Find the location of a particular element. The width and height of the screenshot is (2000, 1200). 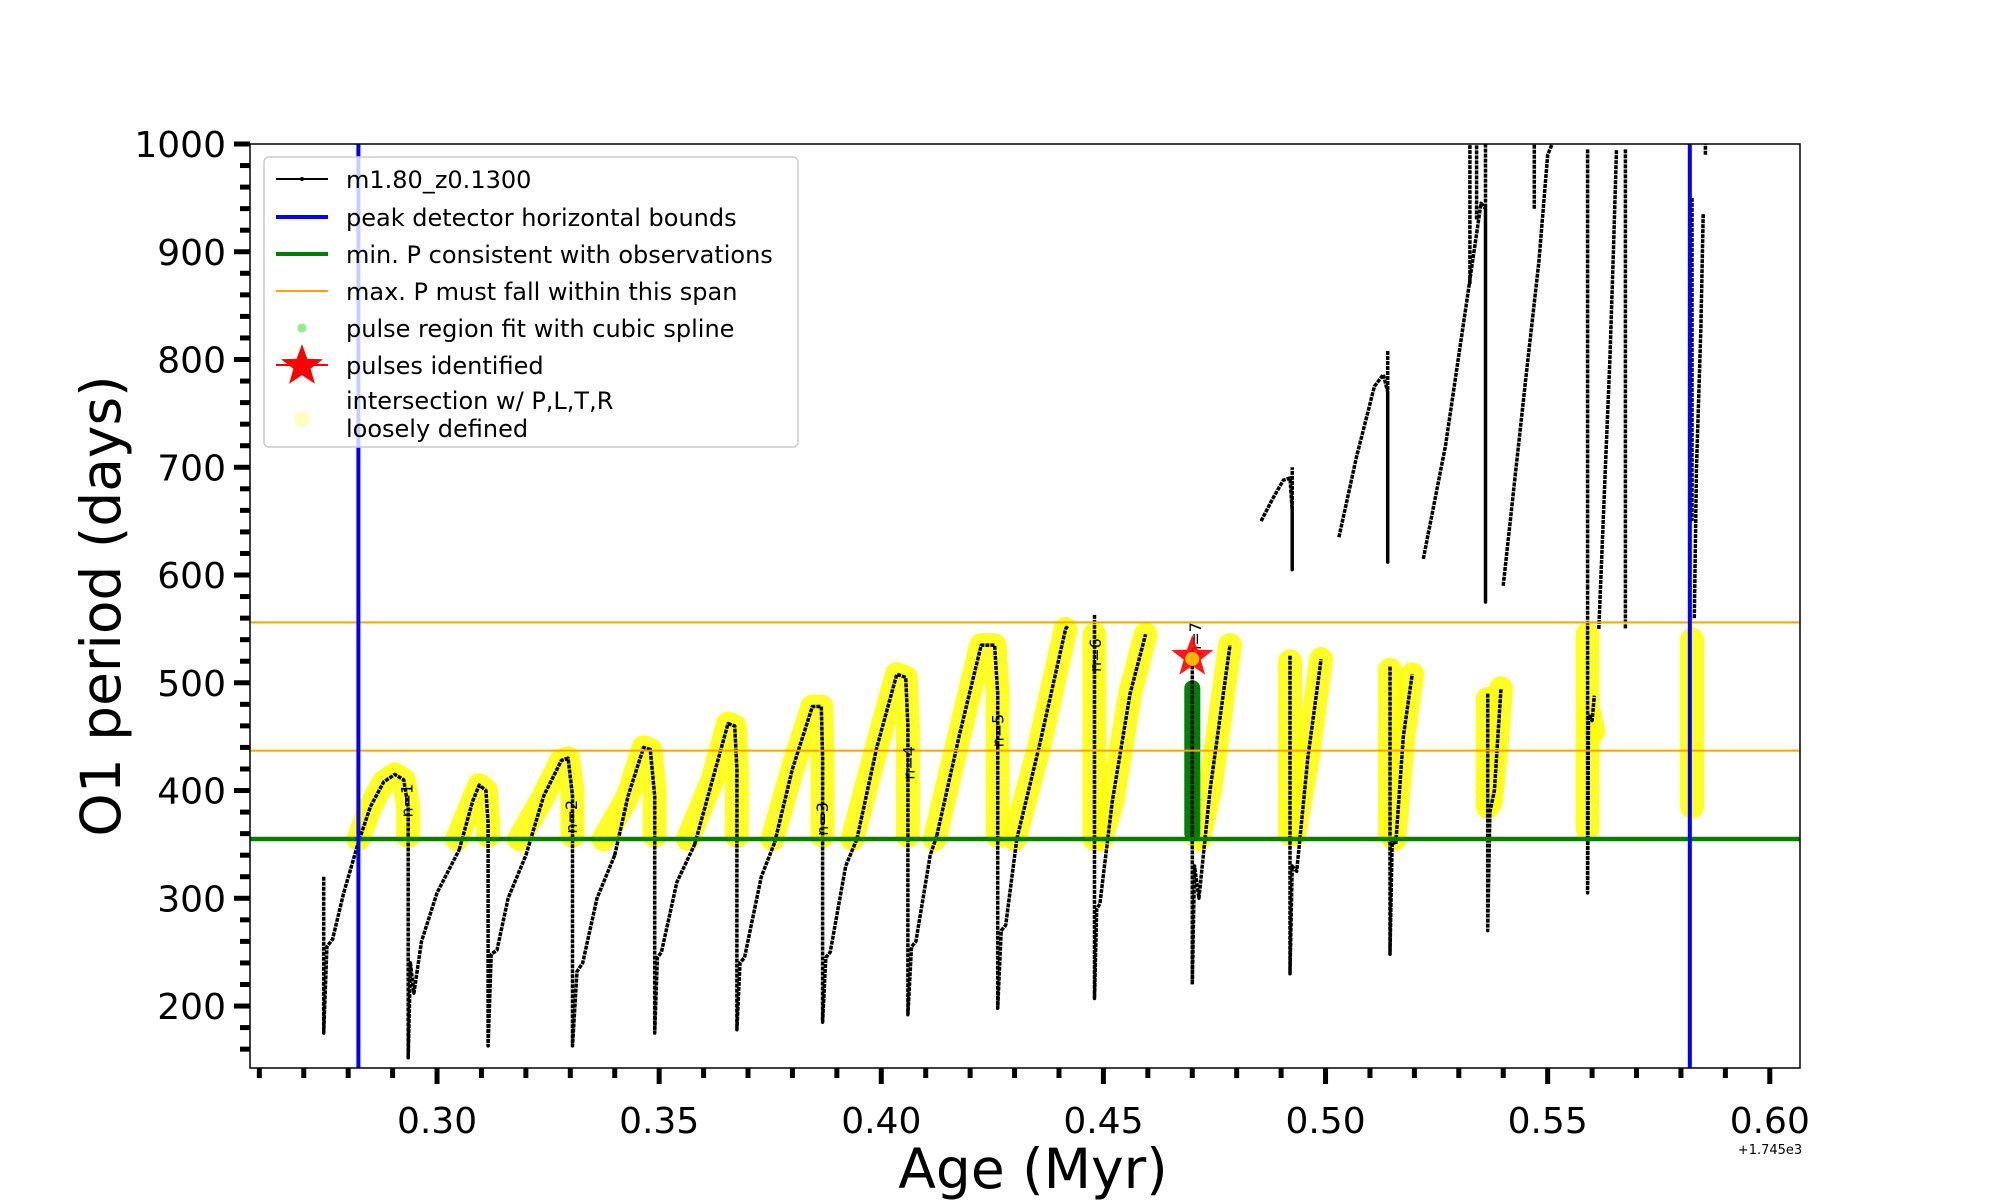

horizontal-reference-lines is located at coordinates (1025, 731).